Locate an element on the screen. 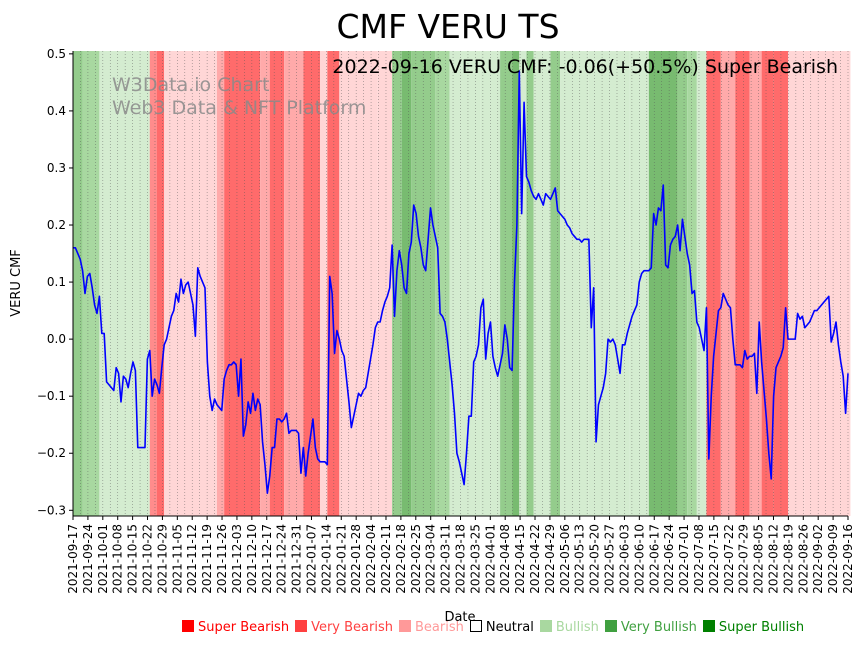  x-tick-label: 2022-03-11 is located at coordinates (446, 559).